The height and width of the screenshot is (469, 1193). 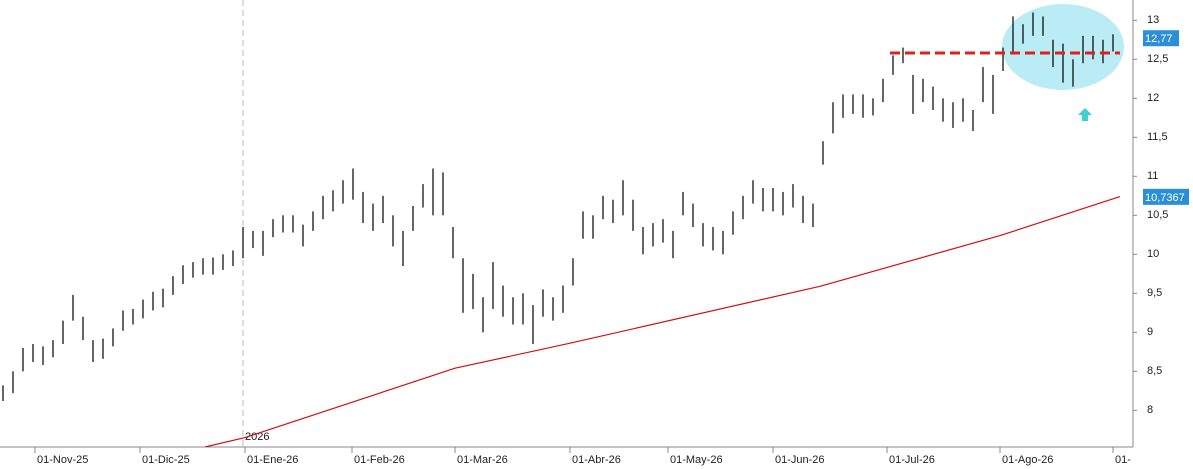 What do you see at coordinates (1153, 98) in the screenshot?
I see `y-tick-label: 12` at bounding box center [1153, 98].